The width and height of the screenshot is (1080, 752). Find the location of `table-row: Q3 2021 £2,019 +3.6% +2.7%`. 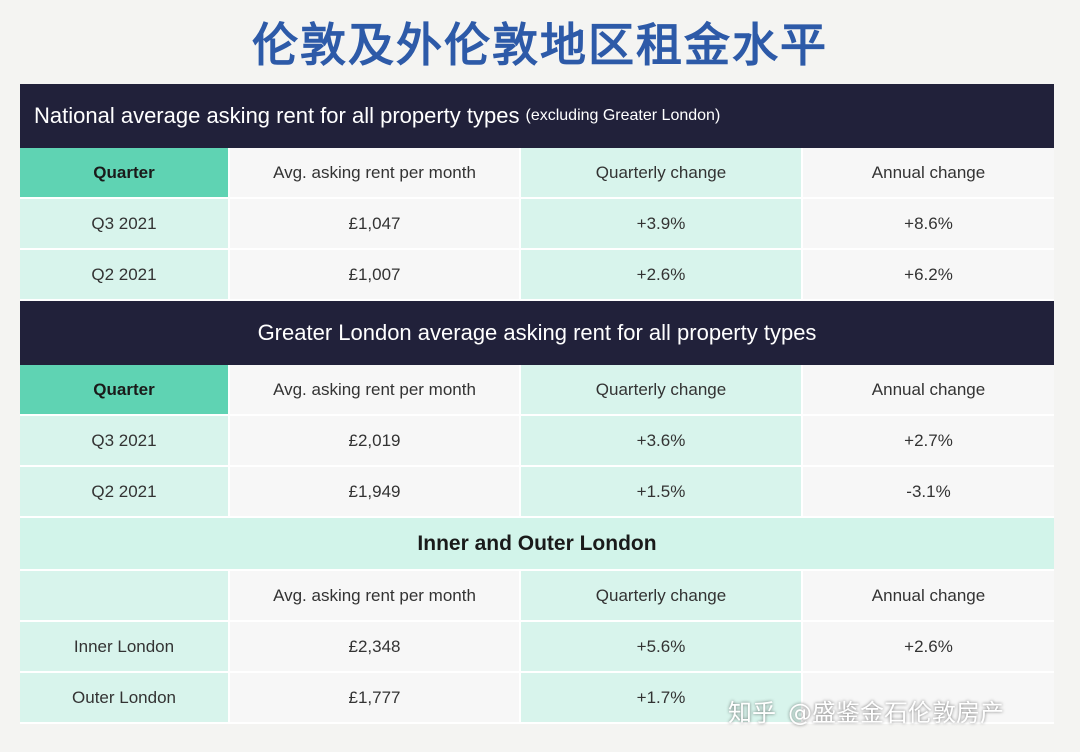

table-row: Q3 2021 £2,019 +3.6% +2.7% is located at coordinates (537, 441).